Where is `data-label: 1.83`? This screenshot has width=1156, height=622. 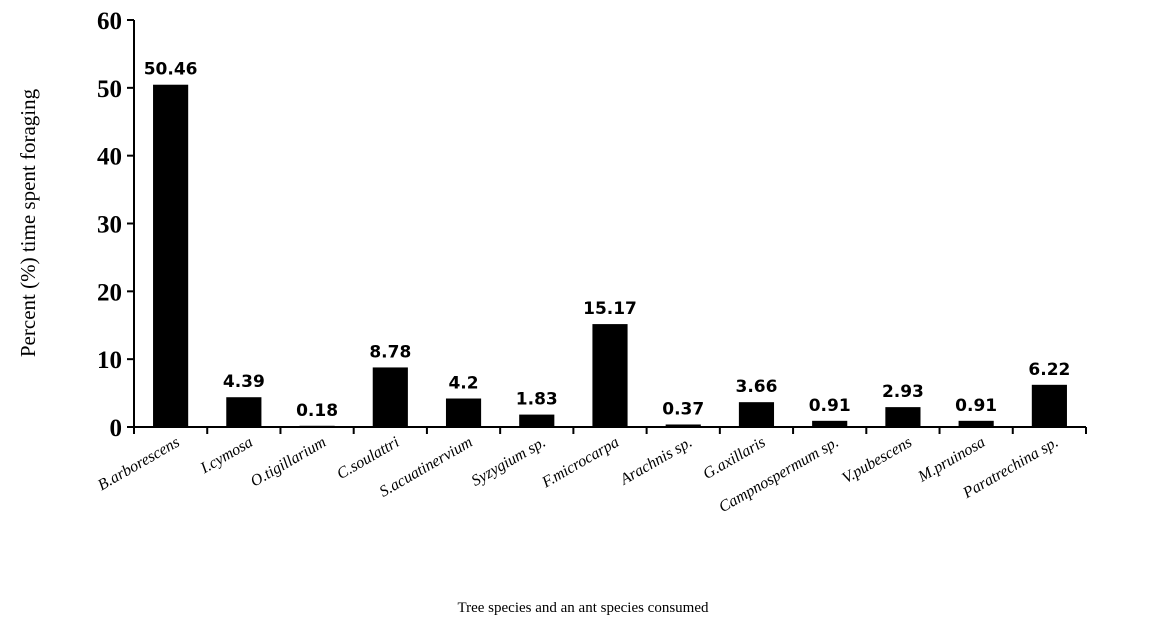
data-label: 1.83 is located at coordinates (537, 400).